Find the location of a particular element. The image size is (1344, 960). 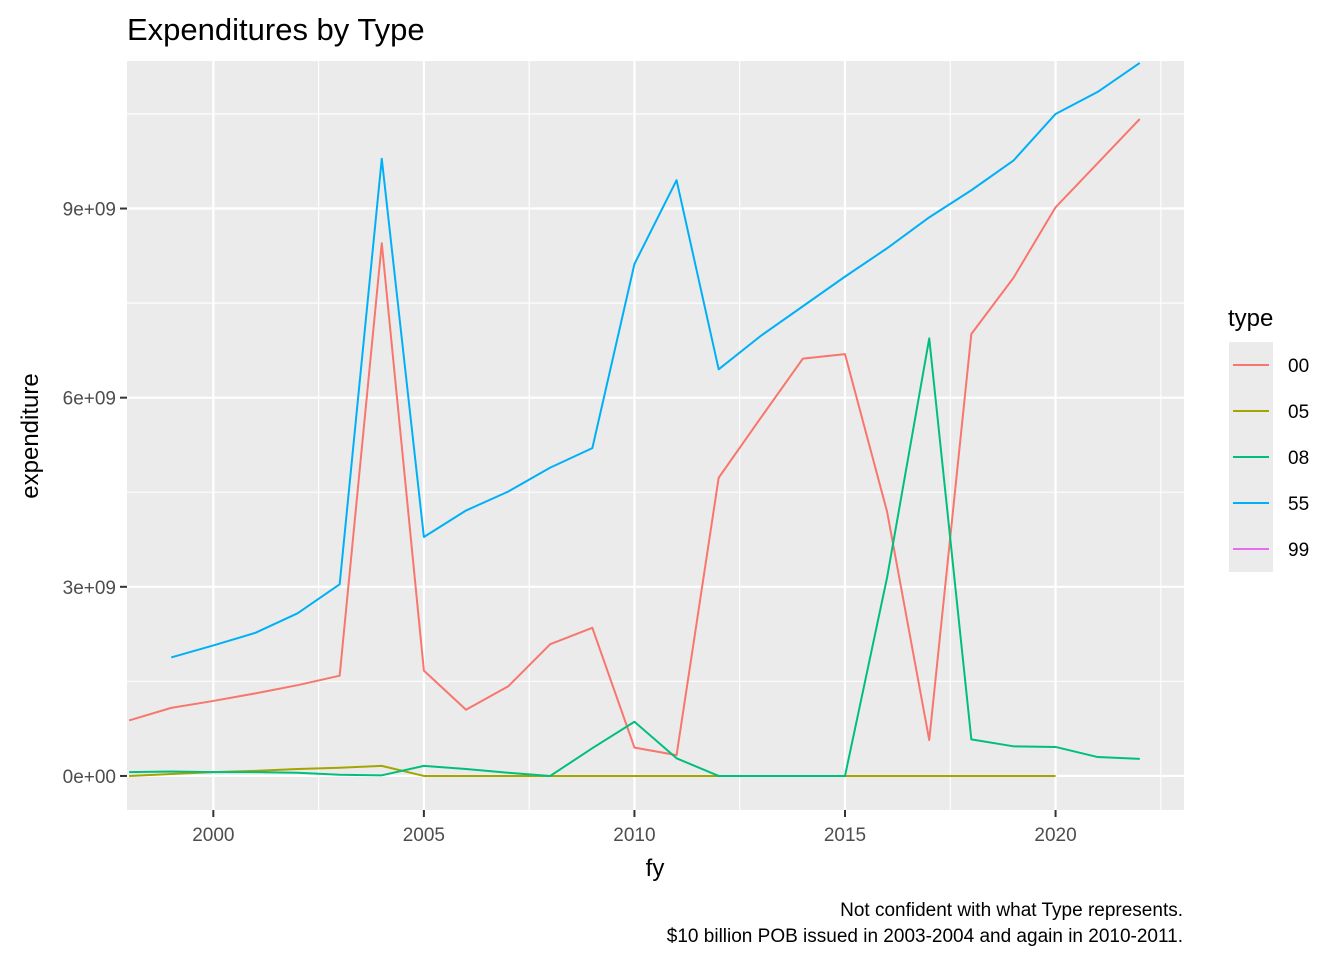

x-tick-label: 2015 is located at coordinates (845, 835).